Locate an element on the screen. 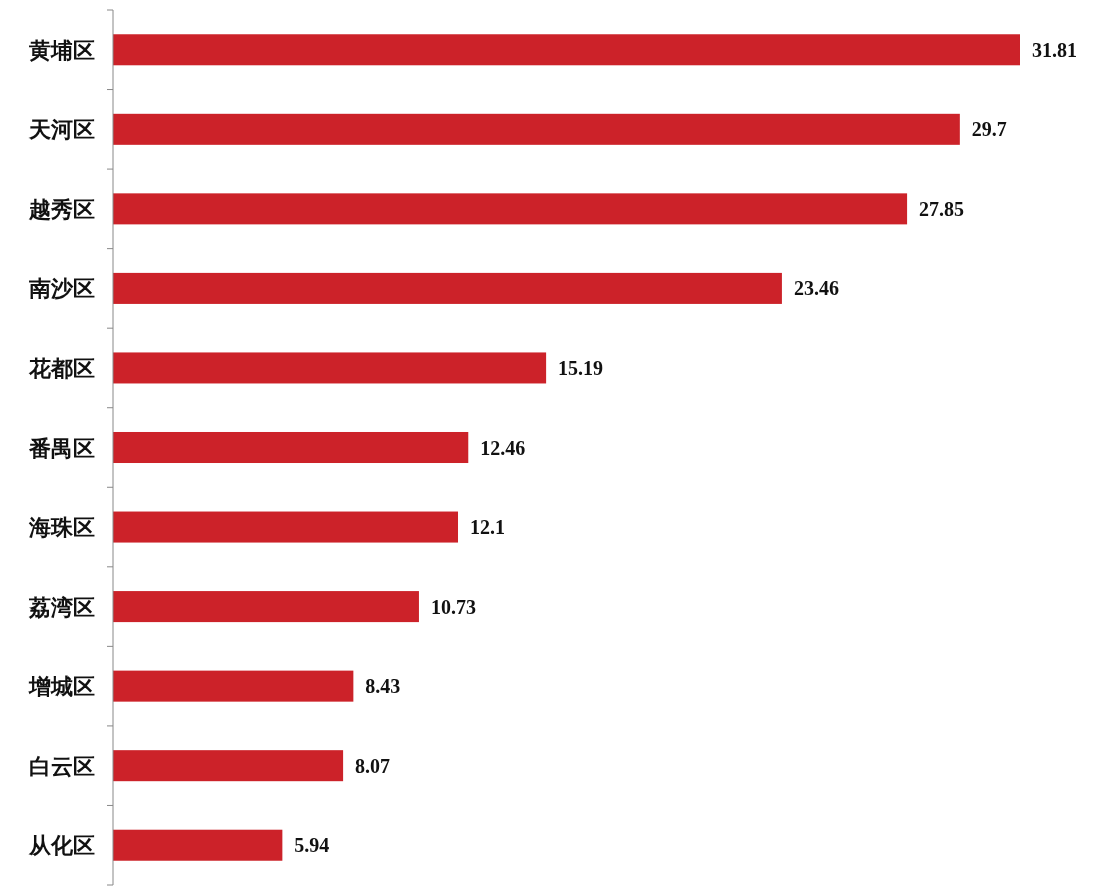 This screenshot has width=1114, height=894. y-tick-label: 从化区 is located at coordinates (61, 846).